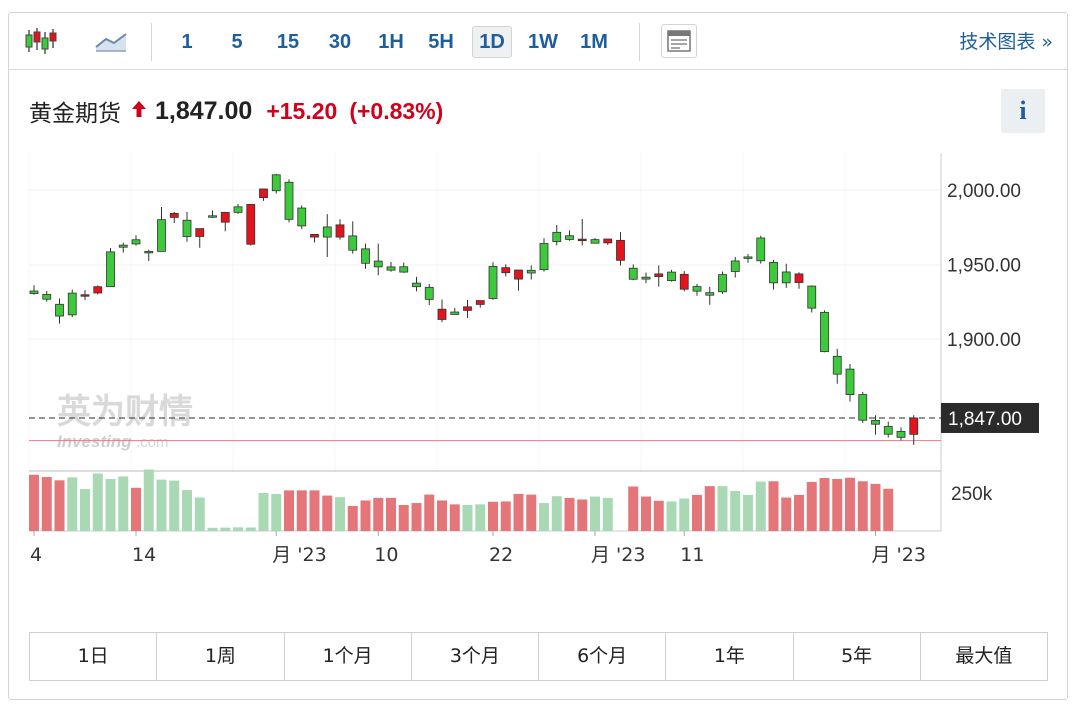 This screenshot has height=710, width=1080. What do you see at coordinates (441, 42) in the screenshot?
I see `timeframe-5h: 5H` at bounding box center [441, 42].